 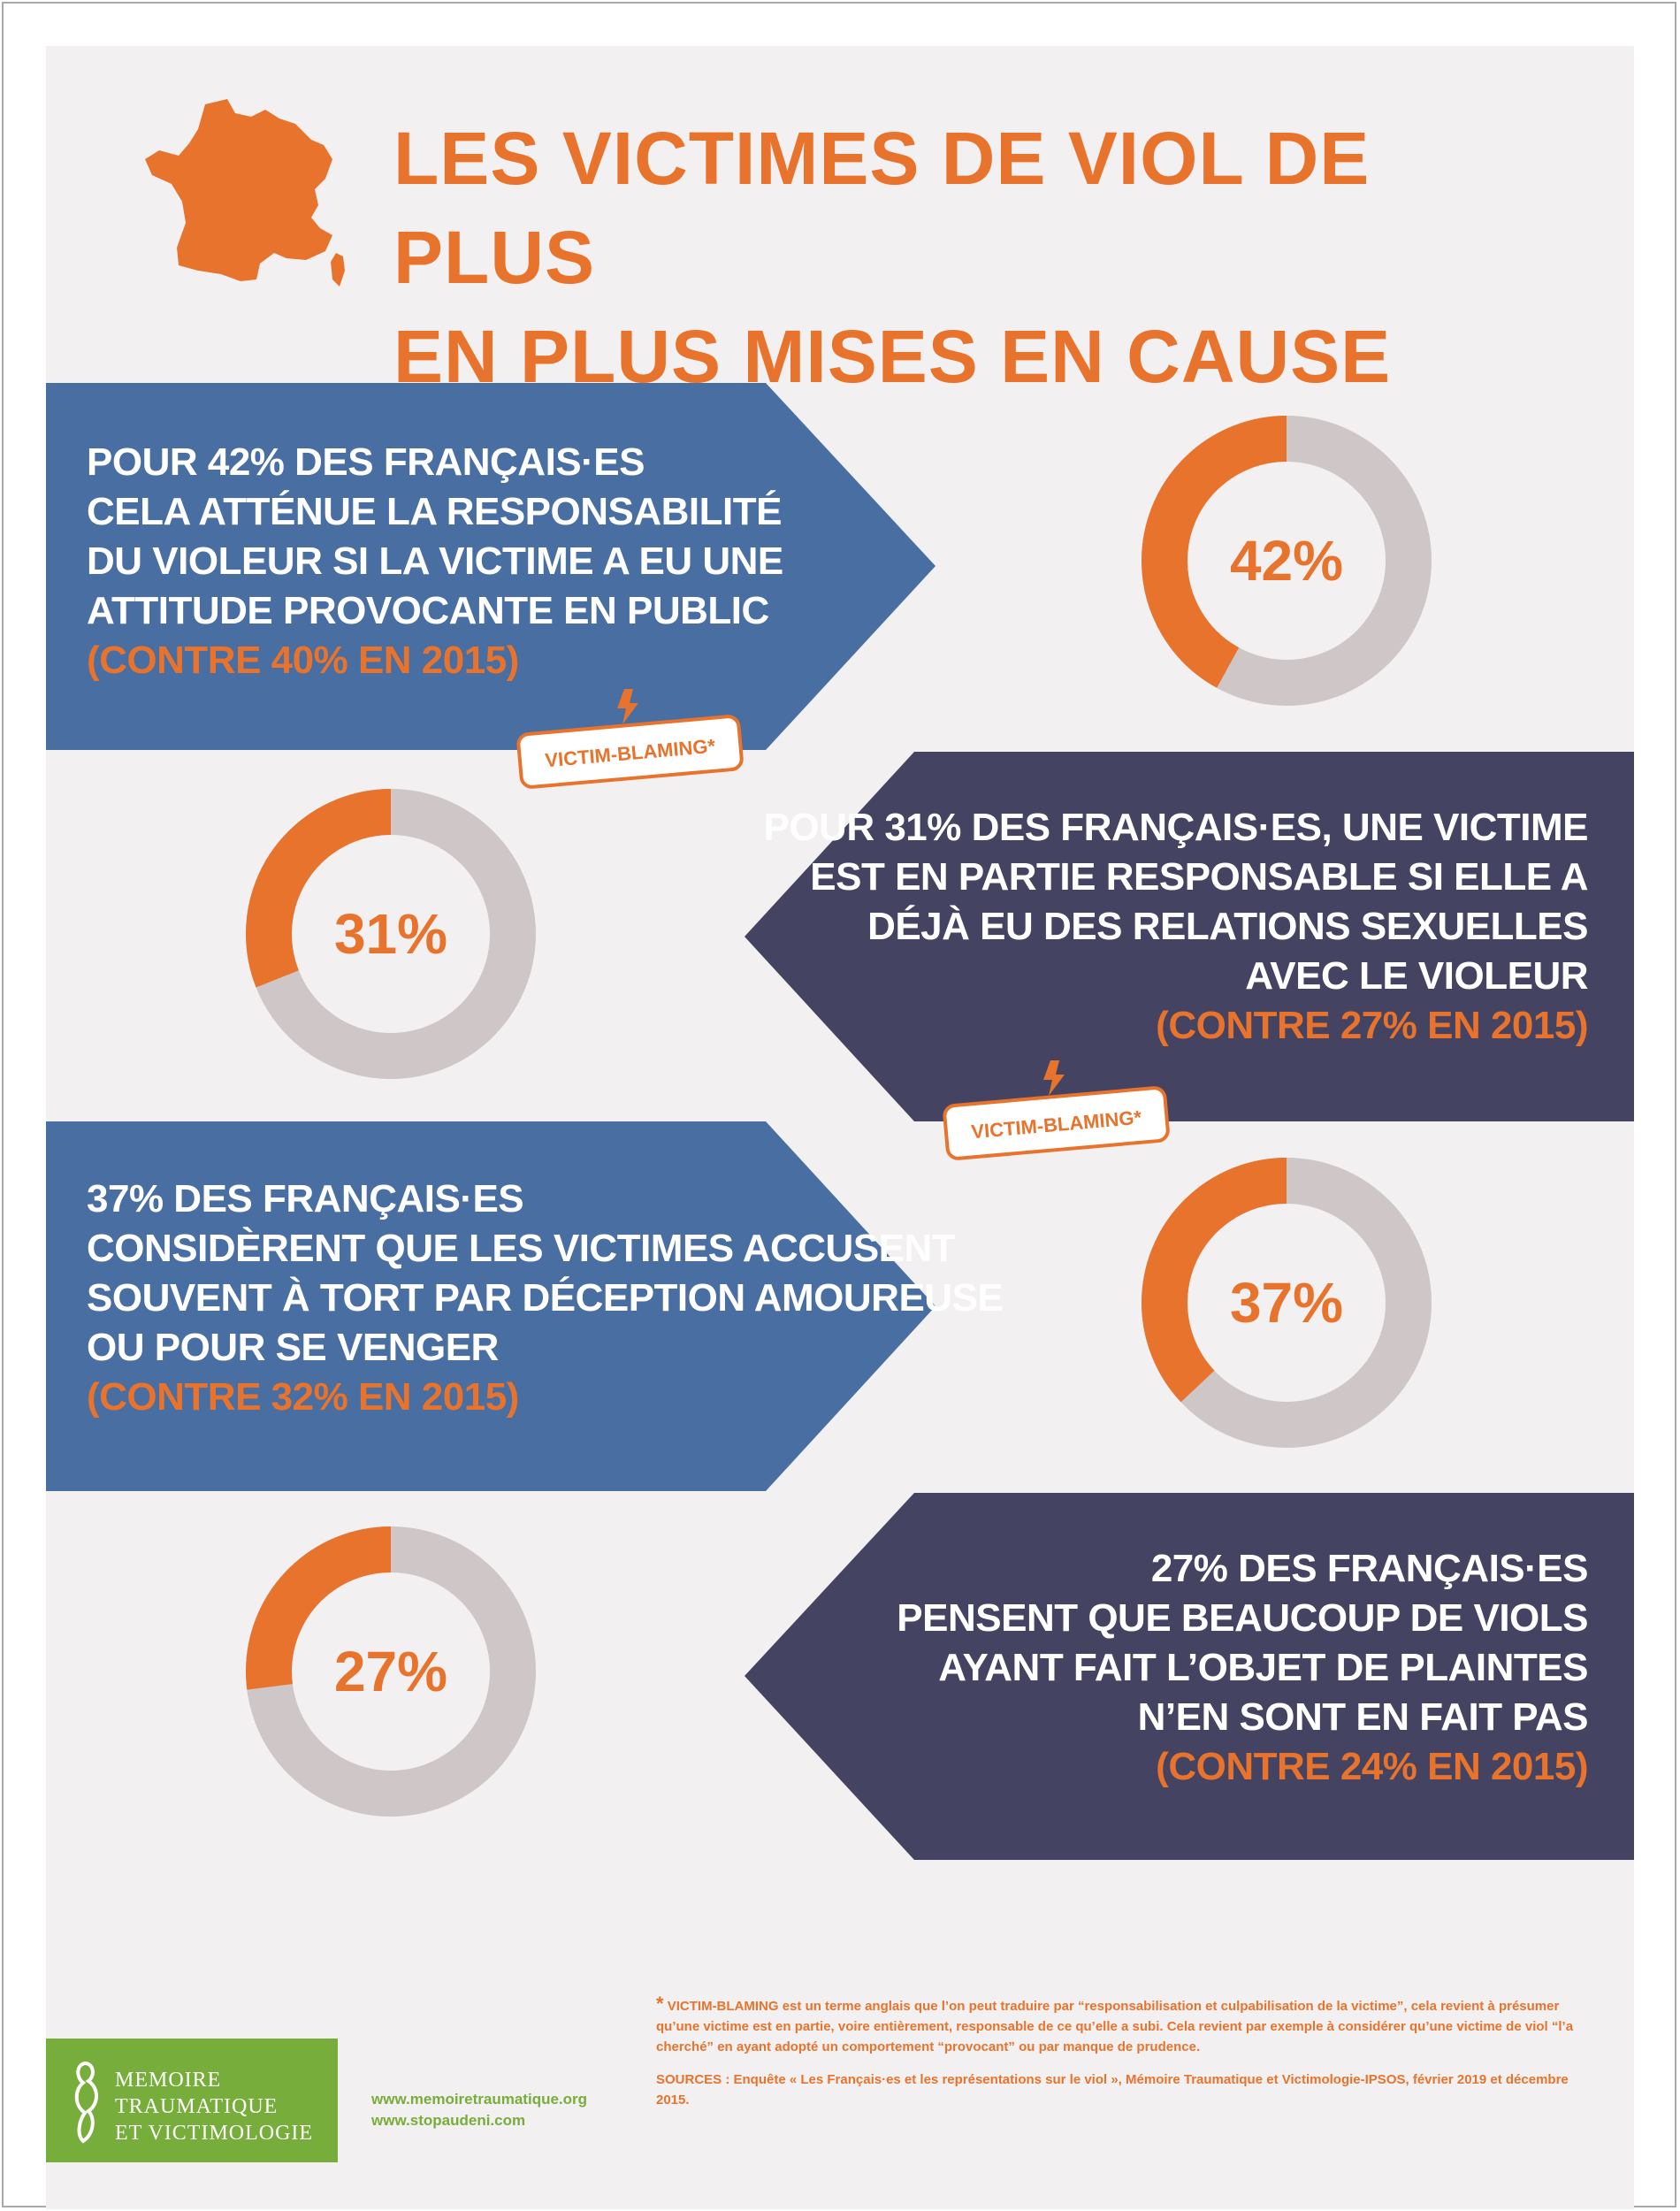 What do you see at coordinates (1199, 877) in the screenshot?
I see `stat-2-line-2: EST EN PARTIE RESPONSABLE SI ELLE A` at bounding box center [1199, 877].